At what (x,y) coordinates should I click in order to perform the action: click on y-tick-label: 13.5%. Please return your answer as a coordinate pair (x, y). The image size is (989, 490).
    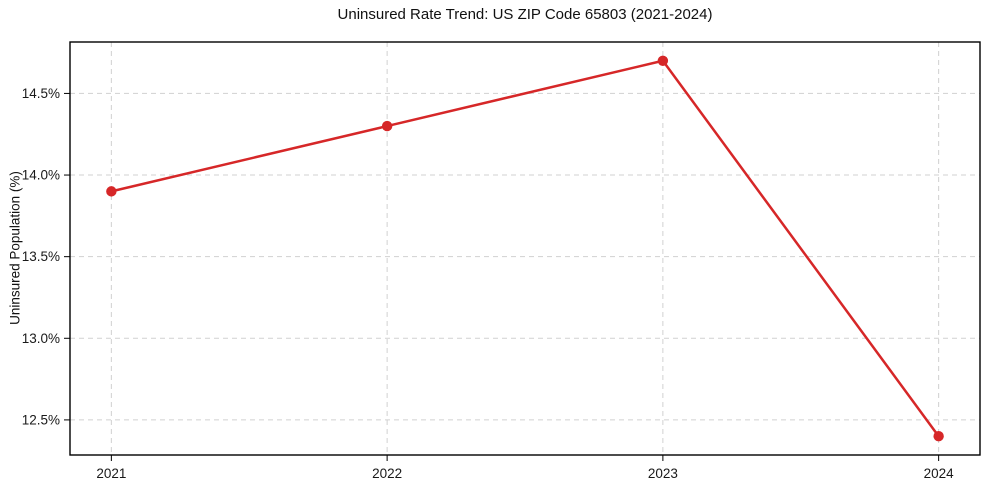
    Looking at the image, I should click on (41, 256).